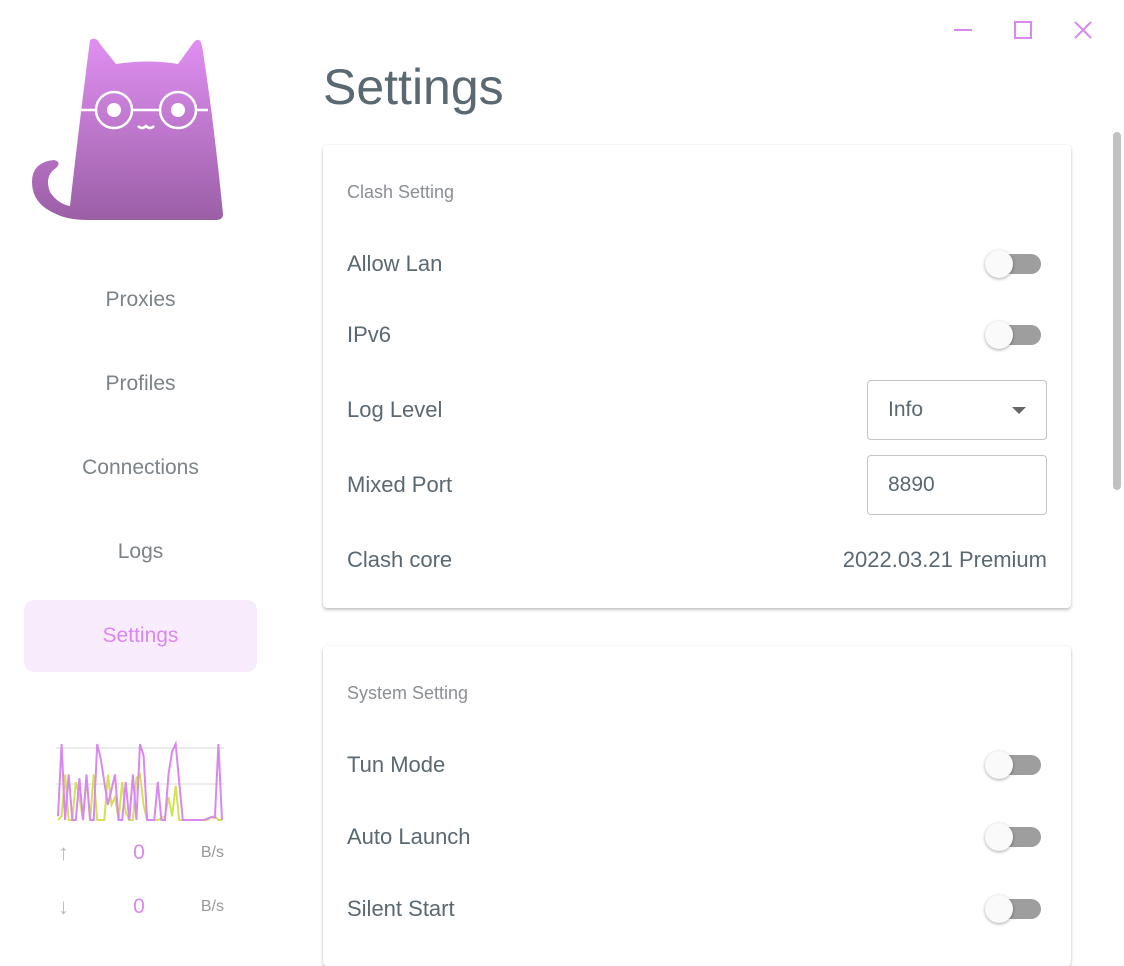  Describe the element at coordinates (127, 129) in the screenshot. I see `clash-cat-logo` at that location.